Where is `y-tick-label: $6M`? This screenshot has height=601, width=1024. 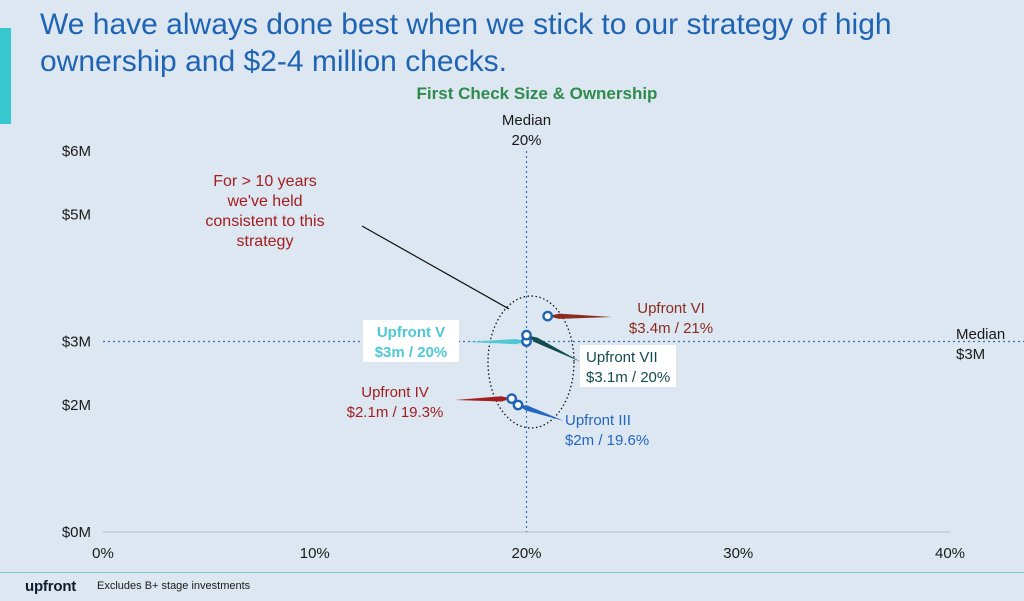 y-tick-label: $6M is located at coordinates (76, 151).